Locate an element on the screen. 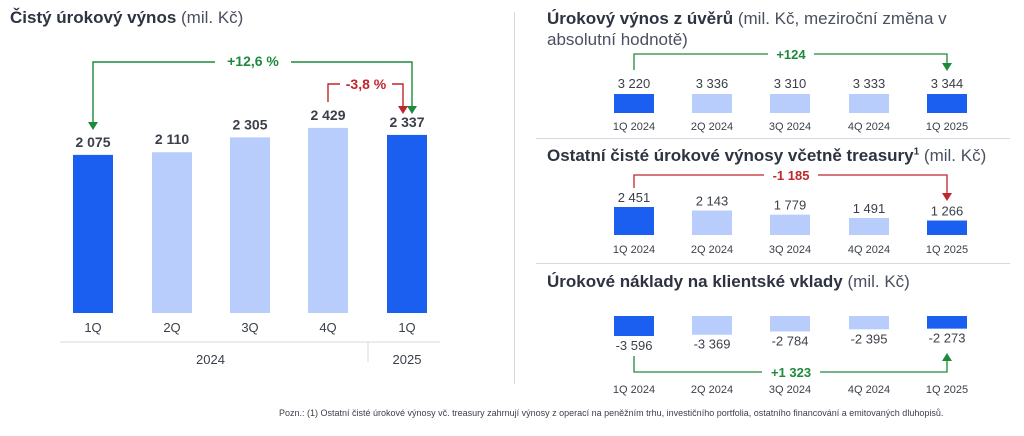  annotation-label: -1 185 is located at coordinates (791, 175).